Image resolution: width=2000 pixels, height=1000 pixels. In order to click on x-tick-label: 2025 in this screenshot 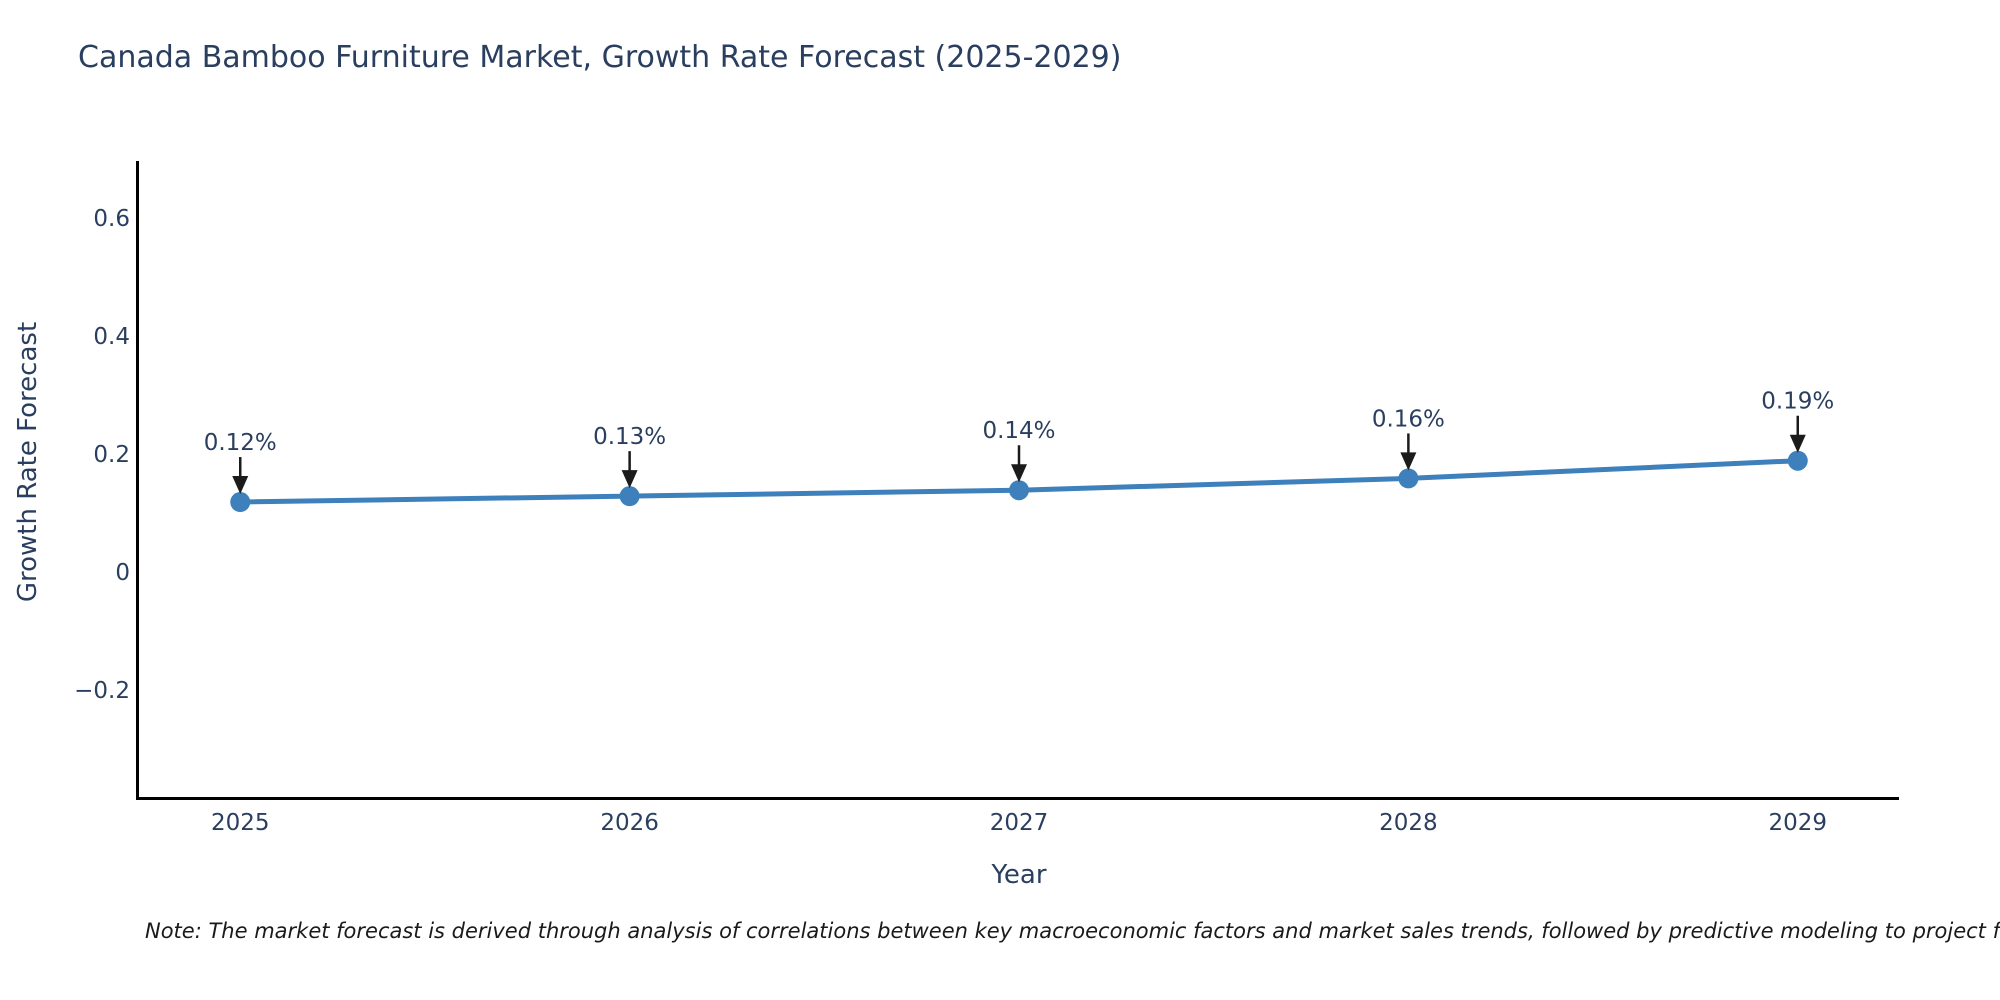, I will do `click(240, 823)`.